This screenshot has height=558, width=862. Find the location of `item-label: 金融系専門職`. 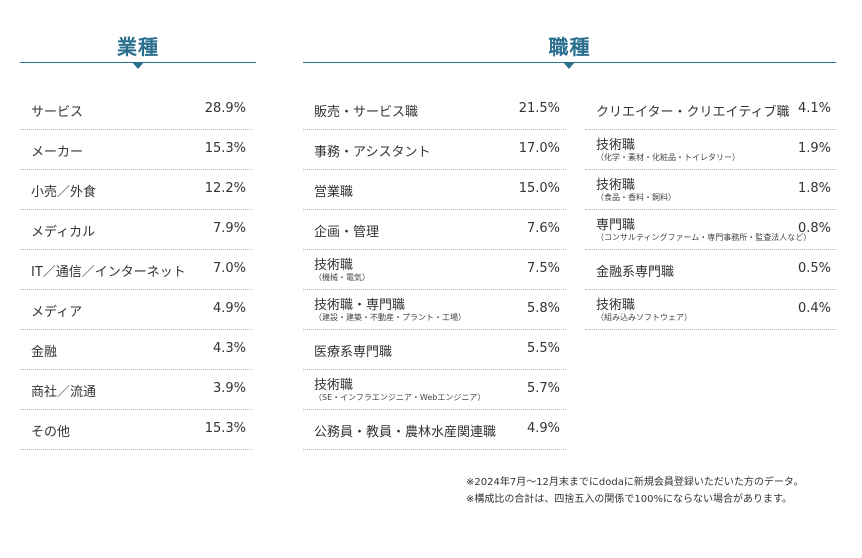

item-label: 金融系専門職 is located at coordinates (635, 272).